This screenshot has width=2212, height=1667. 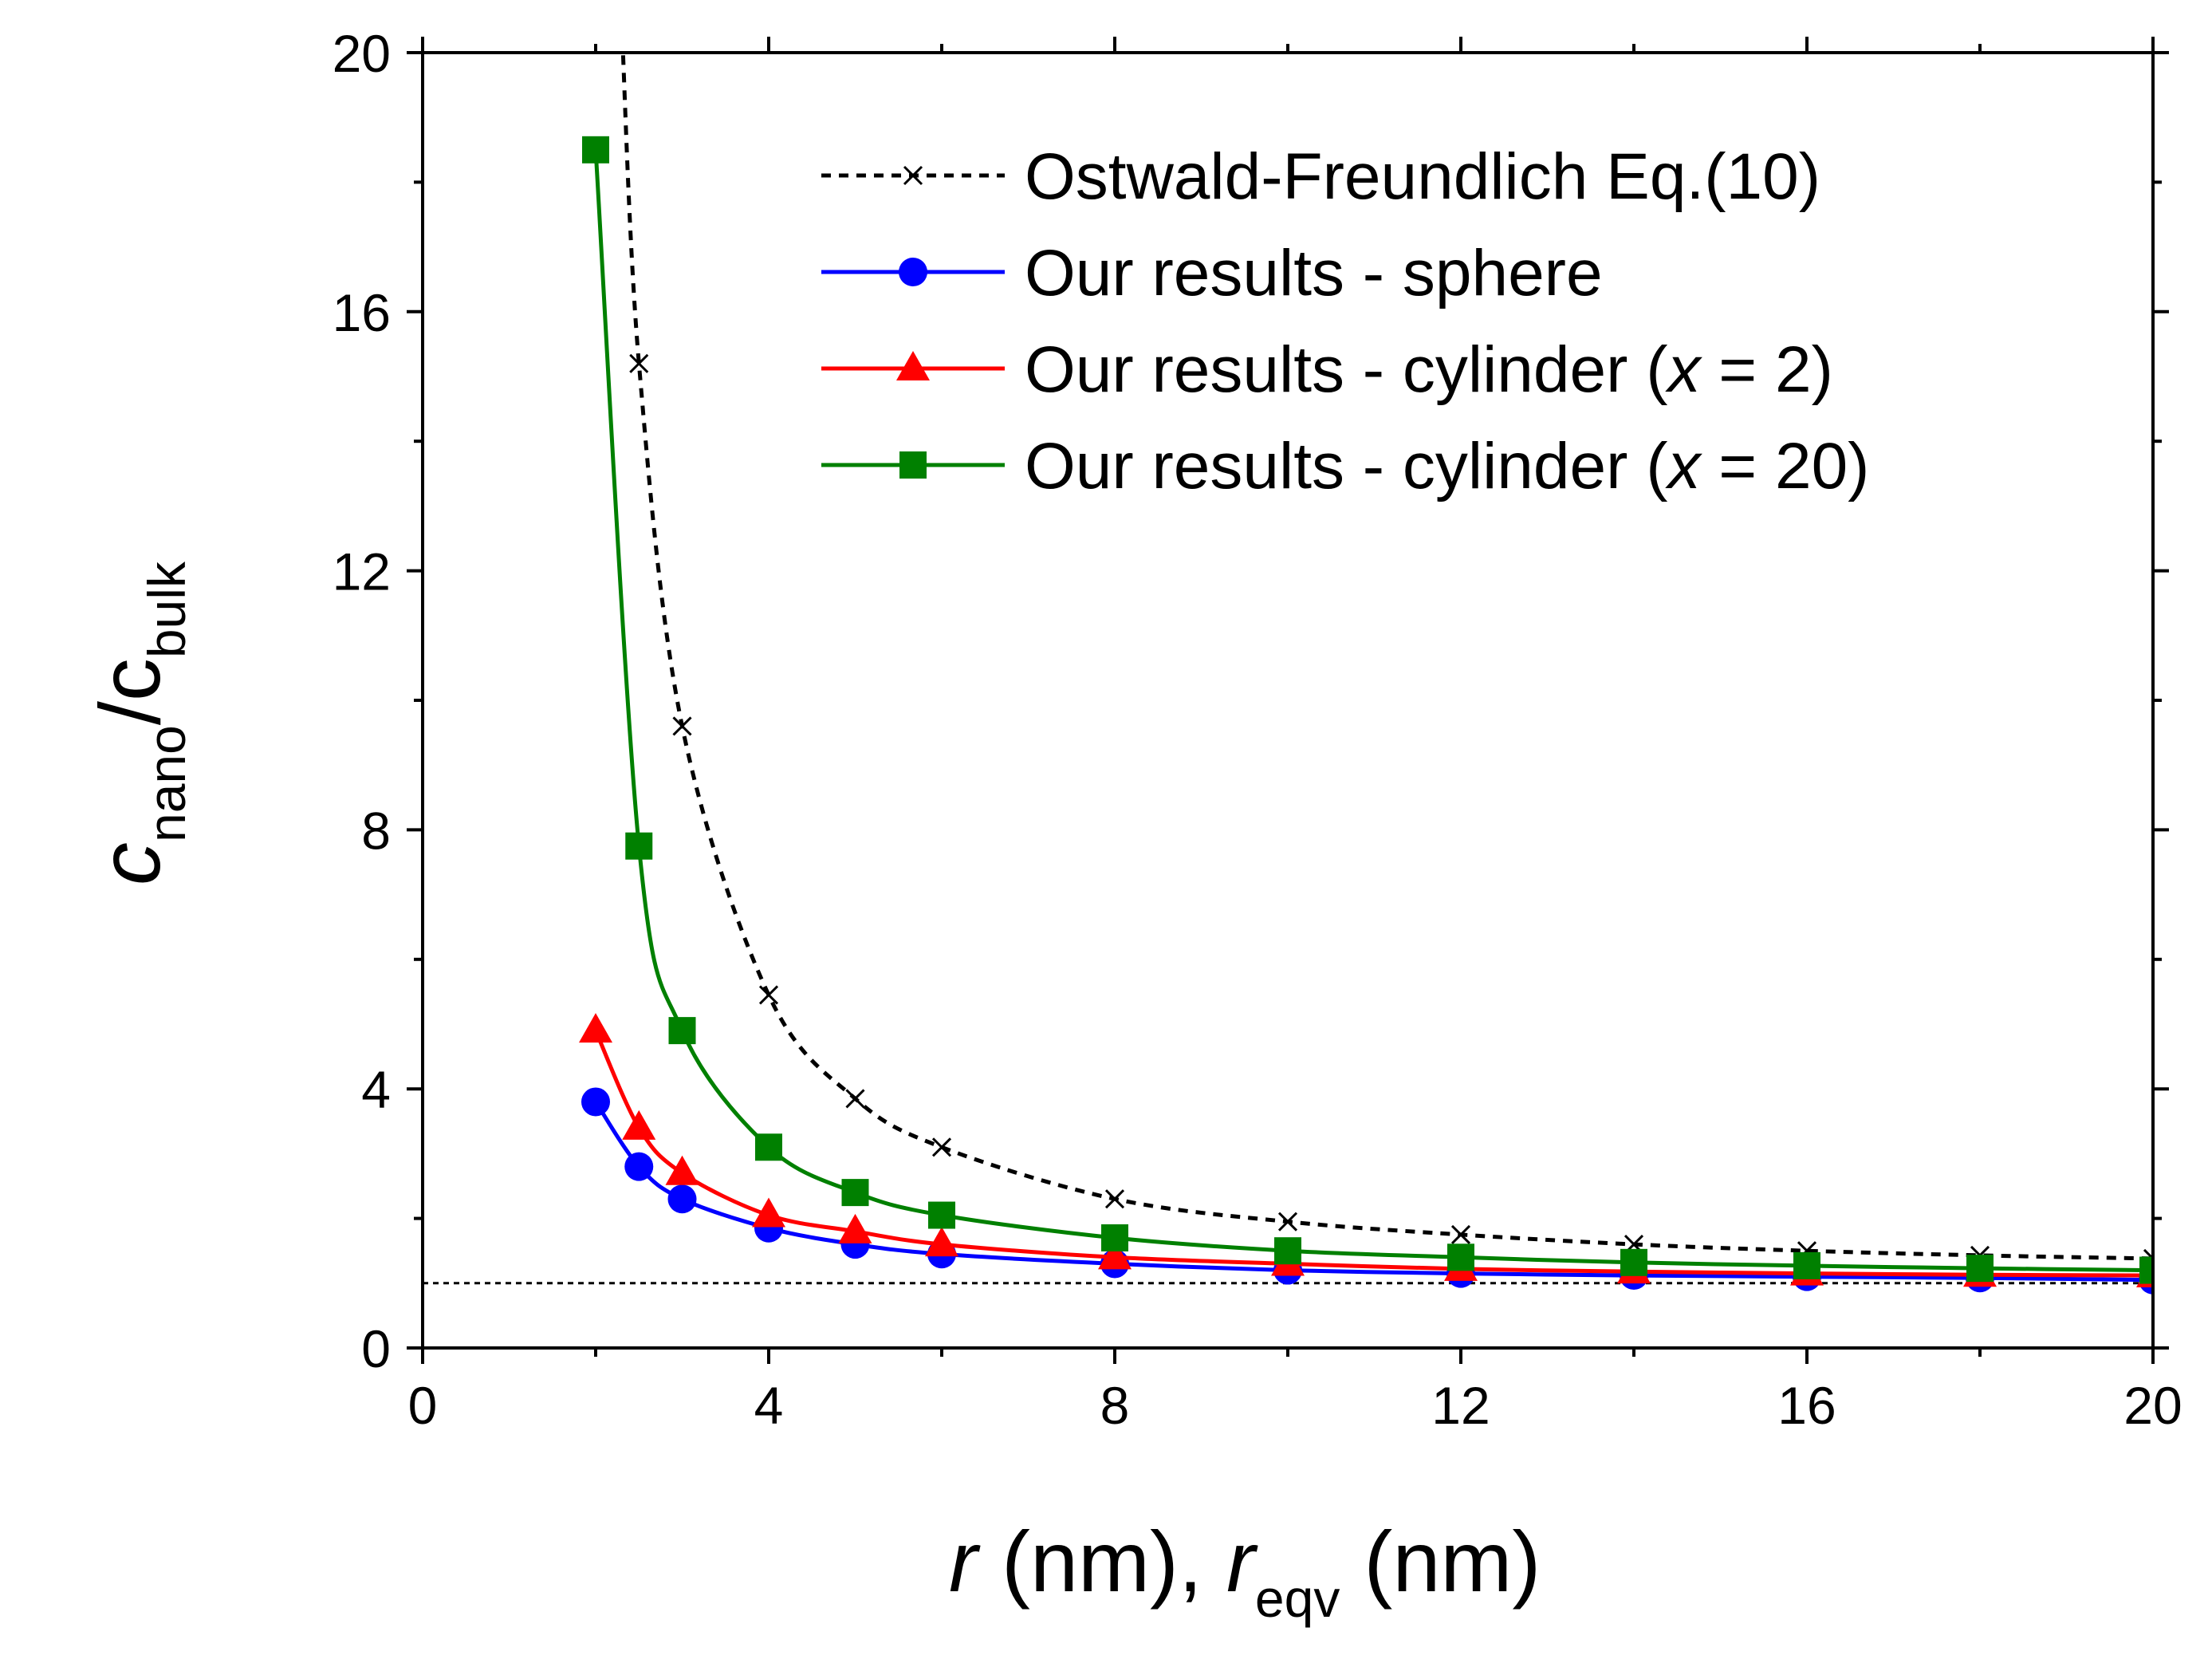 I want to click on y-tick-label-2: 8, so click(x=376, y=830).